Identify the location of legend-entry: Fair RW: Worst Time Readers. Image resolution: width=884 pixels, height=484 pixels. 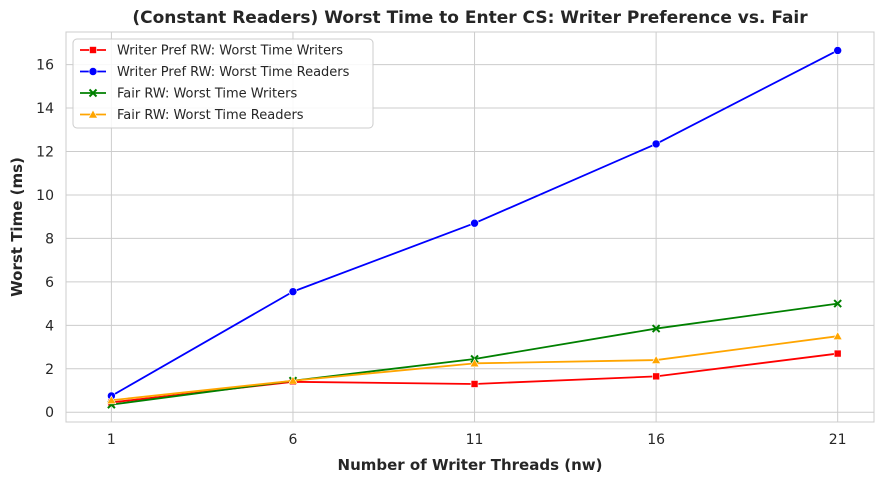
(192, 115).